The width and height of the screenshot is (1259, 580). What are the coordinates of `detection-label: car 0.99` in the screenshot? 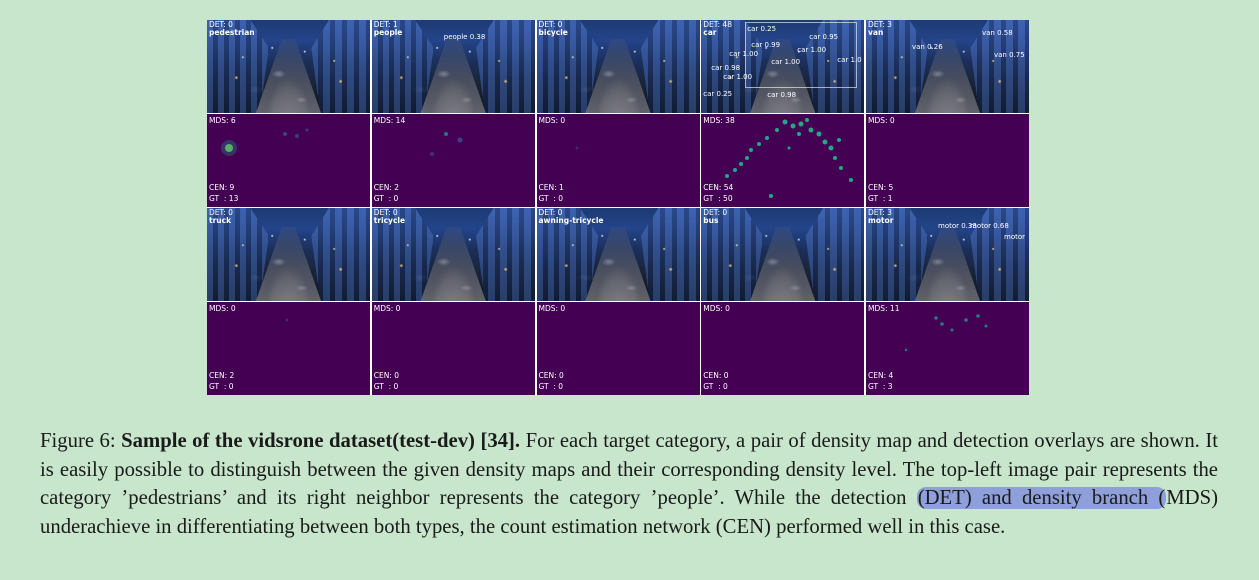 It's located at (766, 45).